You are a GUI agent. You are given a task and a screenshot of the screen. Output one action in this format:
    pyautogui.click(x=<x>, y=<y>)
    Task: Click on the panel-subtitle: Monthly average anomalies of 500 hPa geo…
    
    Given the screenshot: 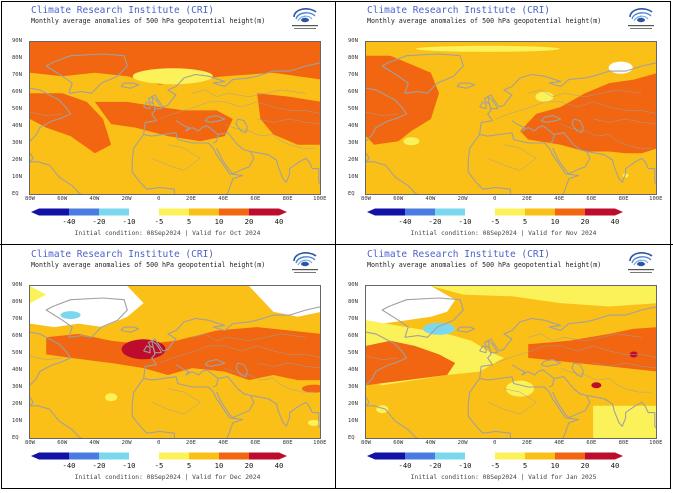 What is the action you would take?
    pyautogui.click(x=484, y=21)
    